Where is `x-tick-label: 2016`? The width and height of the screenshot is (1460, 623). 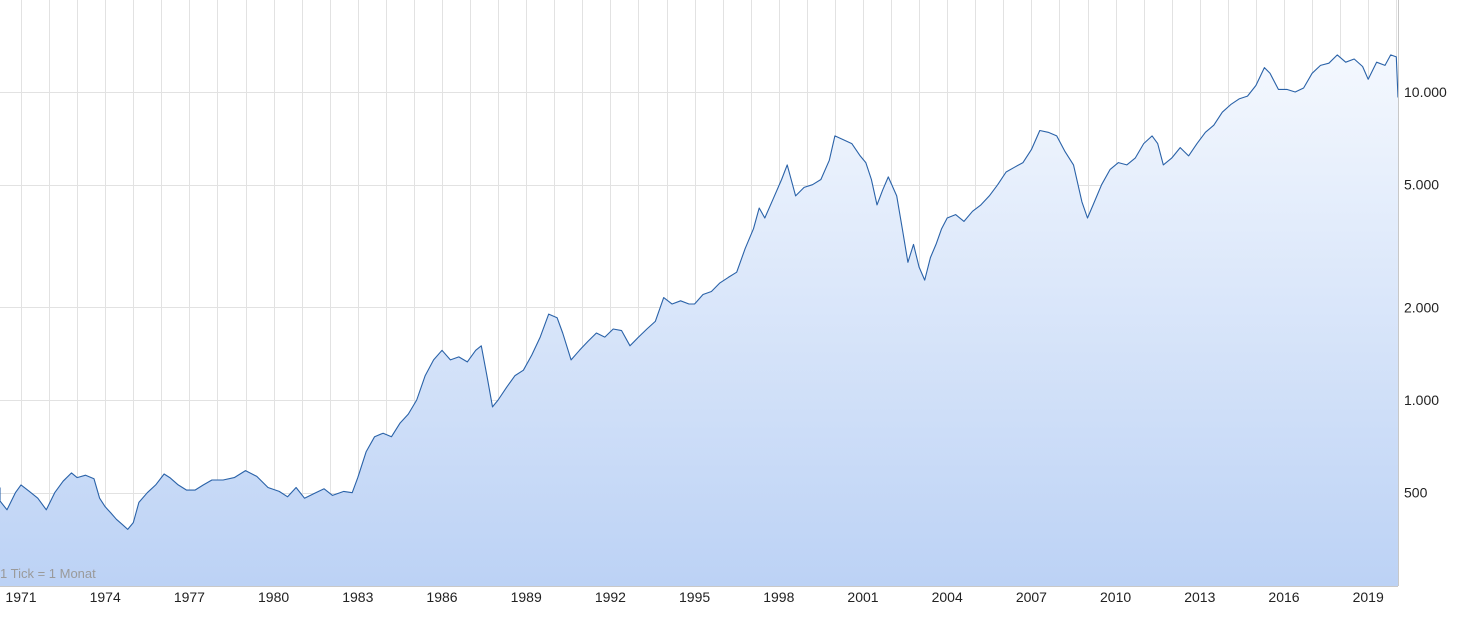 x-tick-label: 2016 is located at coordinates (1283, 597).